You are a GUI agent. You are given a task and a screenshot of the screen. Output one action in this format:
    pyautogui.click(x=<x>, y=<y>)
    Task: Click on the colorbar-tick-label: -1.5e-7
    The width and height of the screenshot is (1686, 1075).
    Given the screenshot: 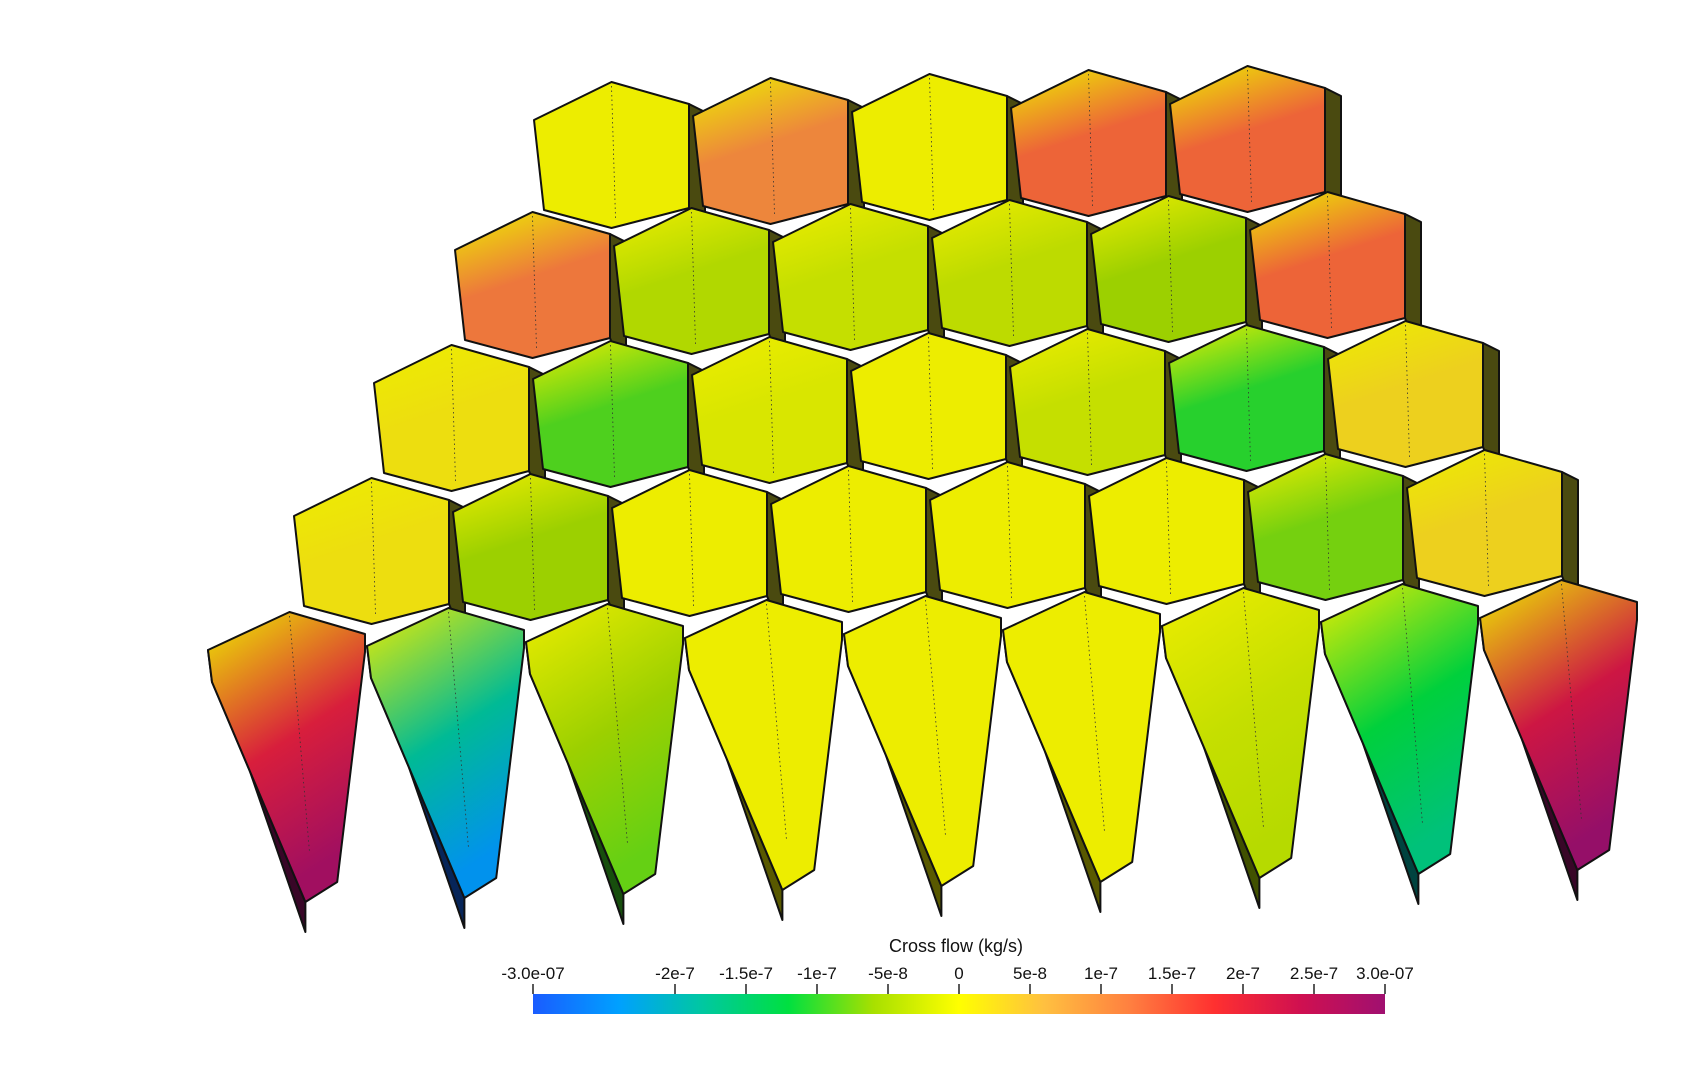 What is the action you would take?
    pyautogui.click(x=746, y=973)
    